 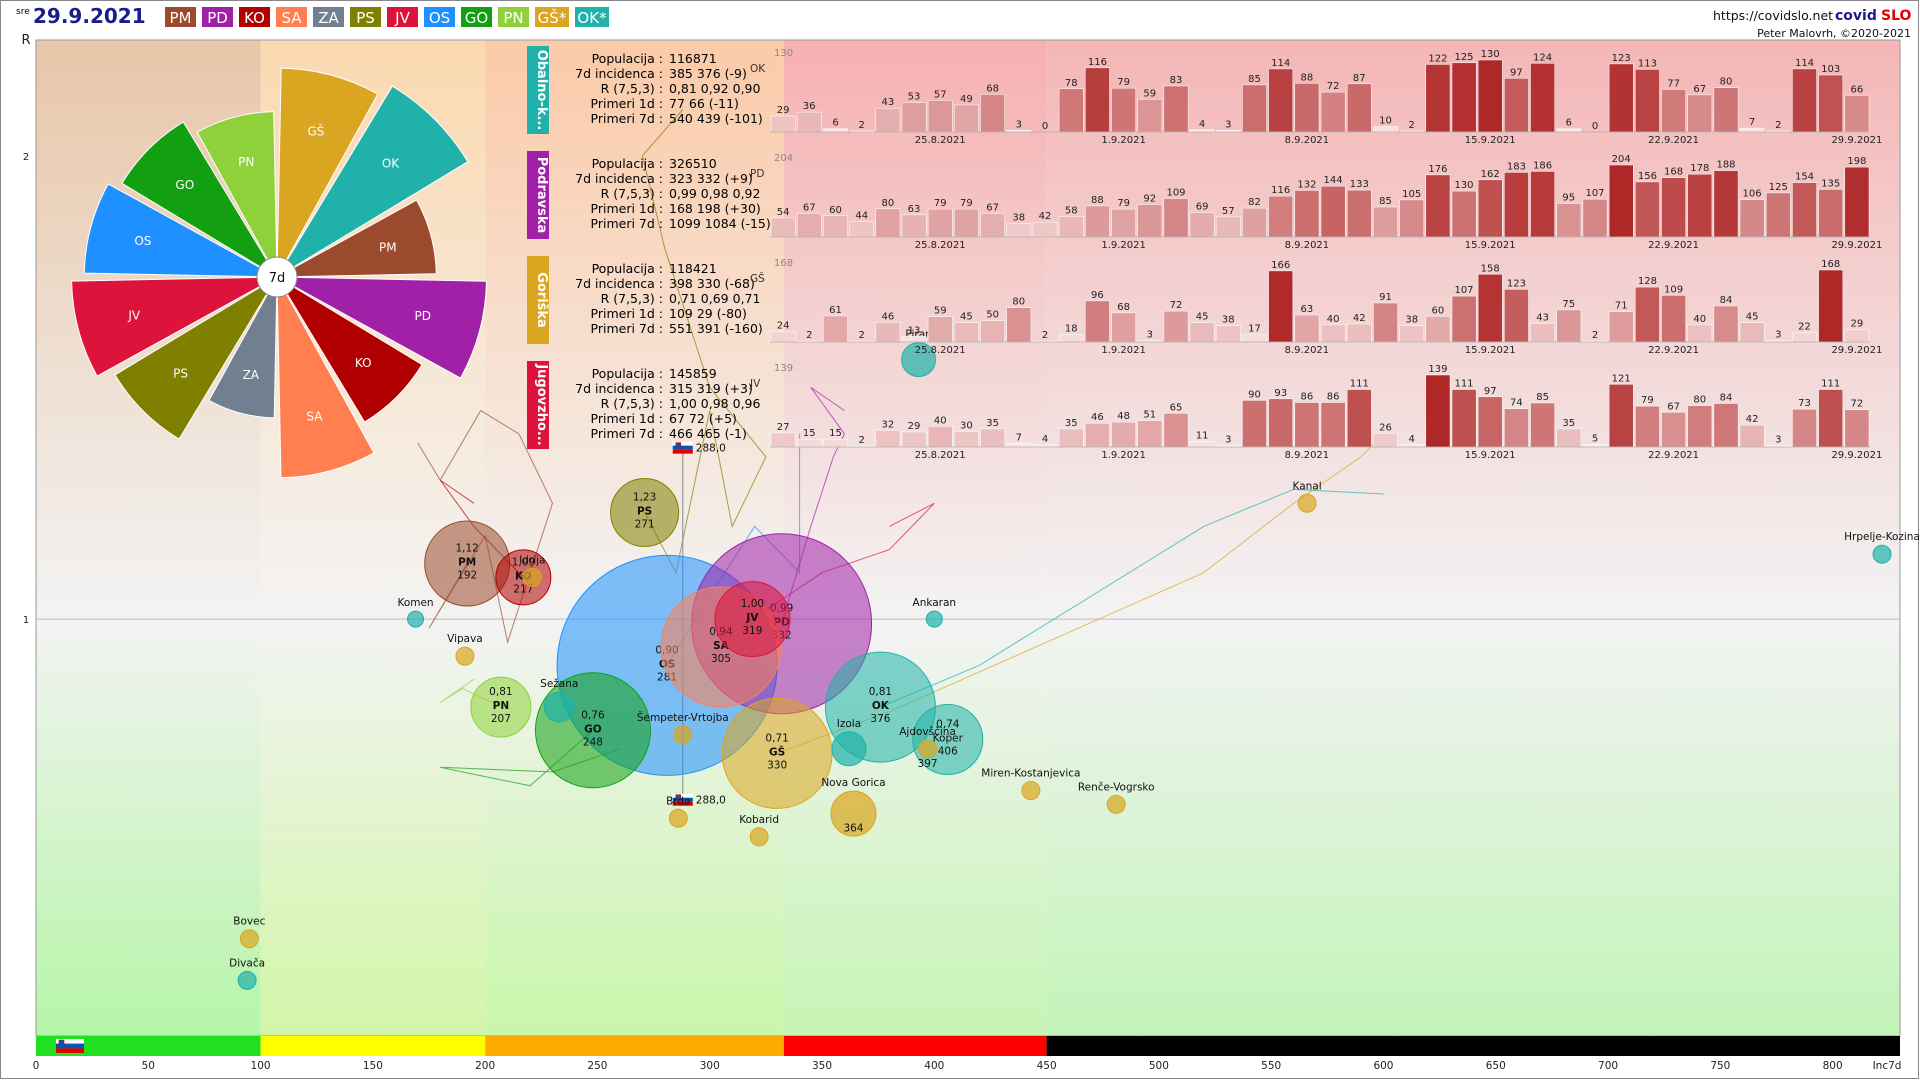 What do you see at coordinates (501, 719) in the screenshot?
I see `bubble-incidence: 207` at bounding box center [501, 719].